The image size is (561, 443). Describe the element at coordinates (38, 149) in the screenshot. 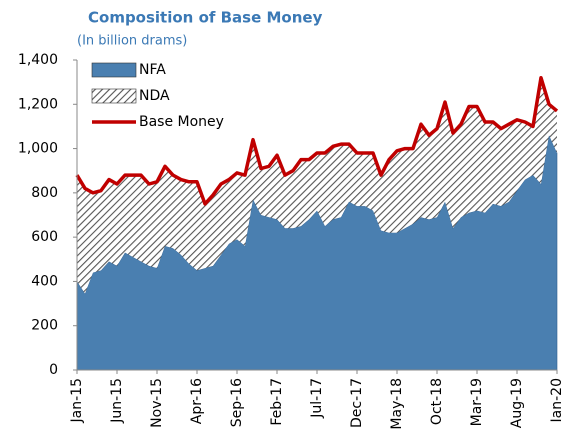

I see `y-tick-label: 1,000` at that location.